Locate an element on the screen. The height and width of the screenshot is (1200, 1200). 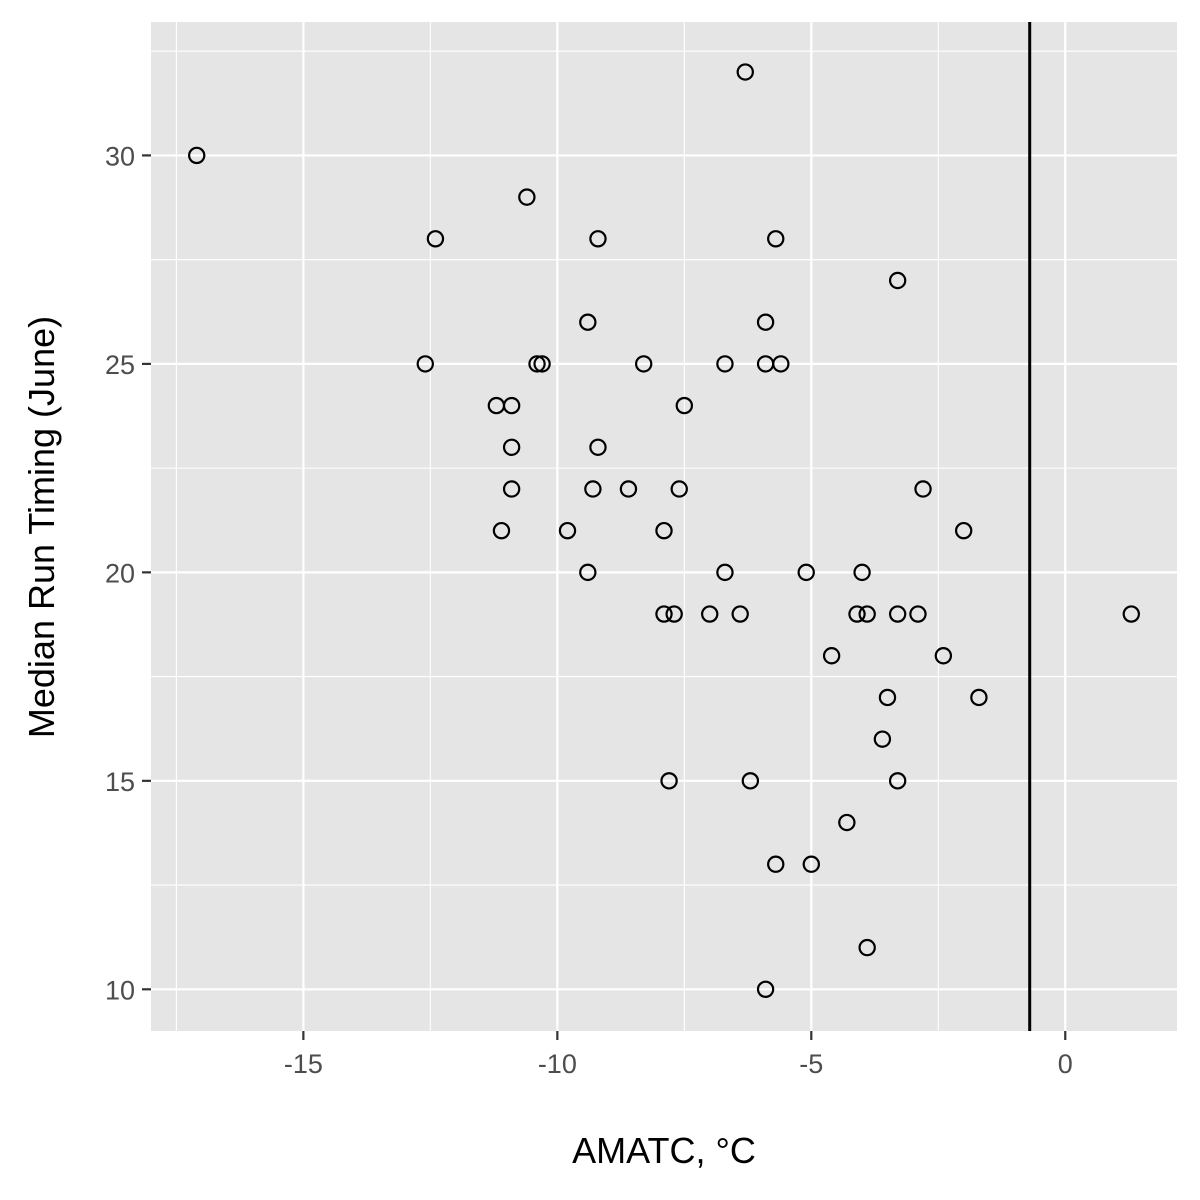
y-tick-label: 10 is located at coordinates (120, 990).